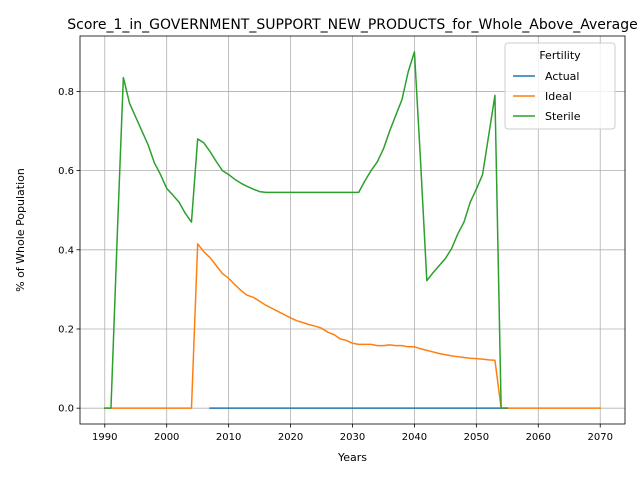 This screenshot has width=640, height=480. Describe the element at coordinates (352, 437) in the screenshot. I see `x-tick-label: 2030` at that location.